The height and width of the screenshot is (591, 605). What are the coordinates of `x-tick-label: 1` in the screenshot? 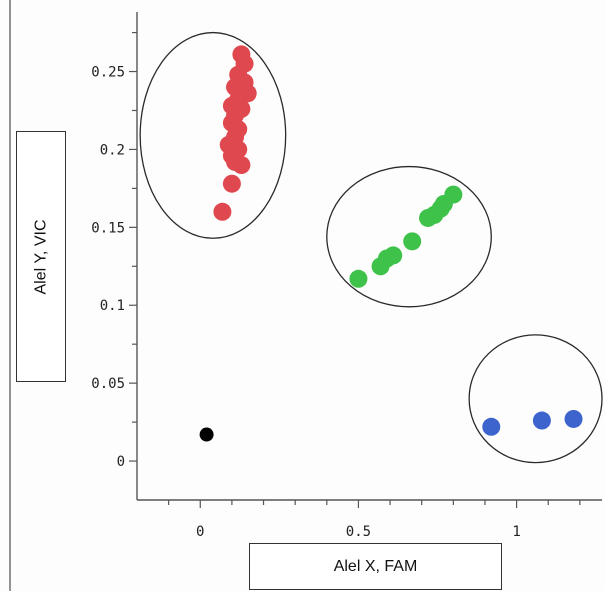 It's located at (516, 532).